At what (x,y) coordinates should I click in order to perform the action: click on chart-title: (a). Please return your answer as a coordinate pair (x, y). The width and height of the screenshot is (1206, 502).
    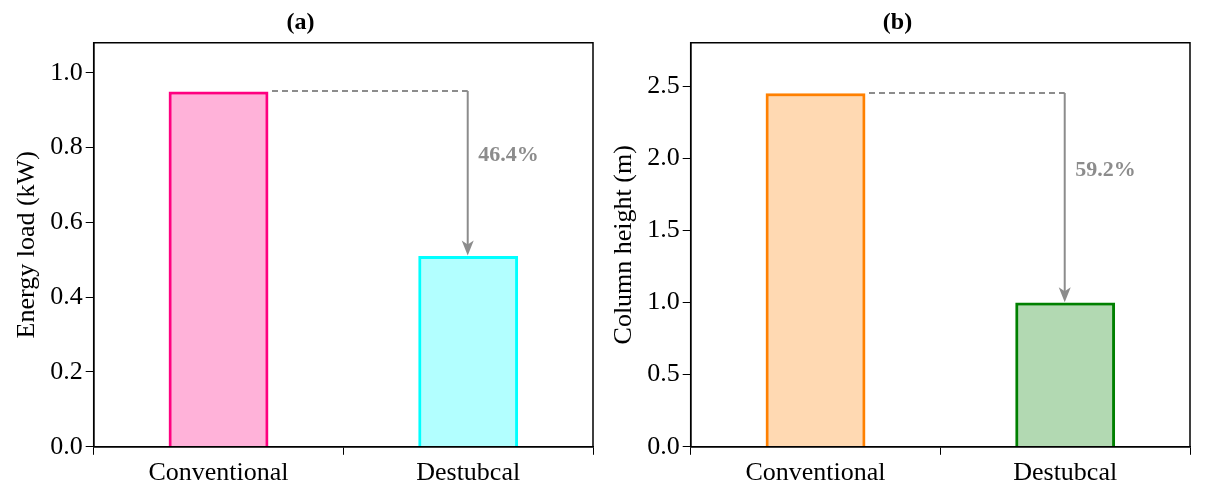
    Looking at the image, I should click on (300, 20).